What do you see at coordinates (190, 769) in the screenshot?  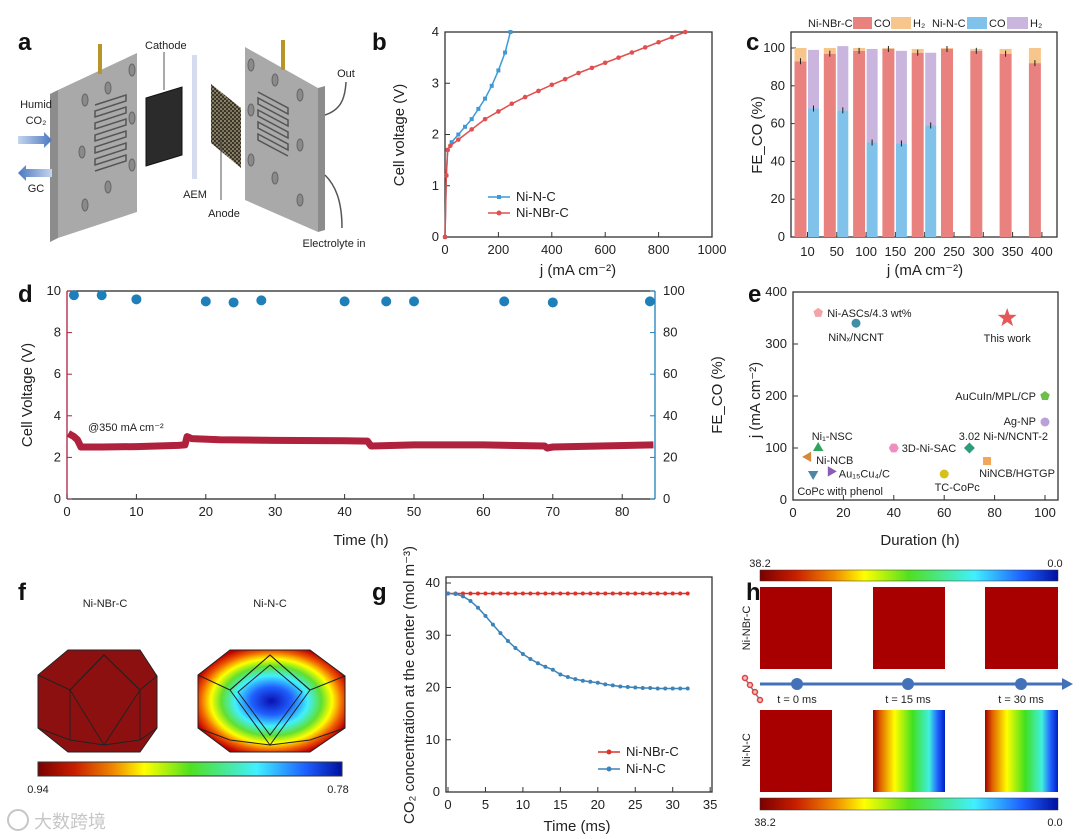 I see `f-colorbar` at bounding box center [190, 769].